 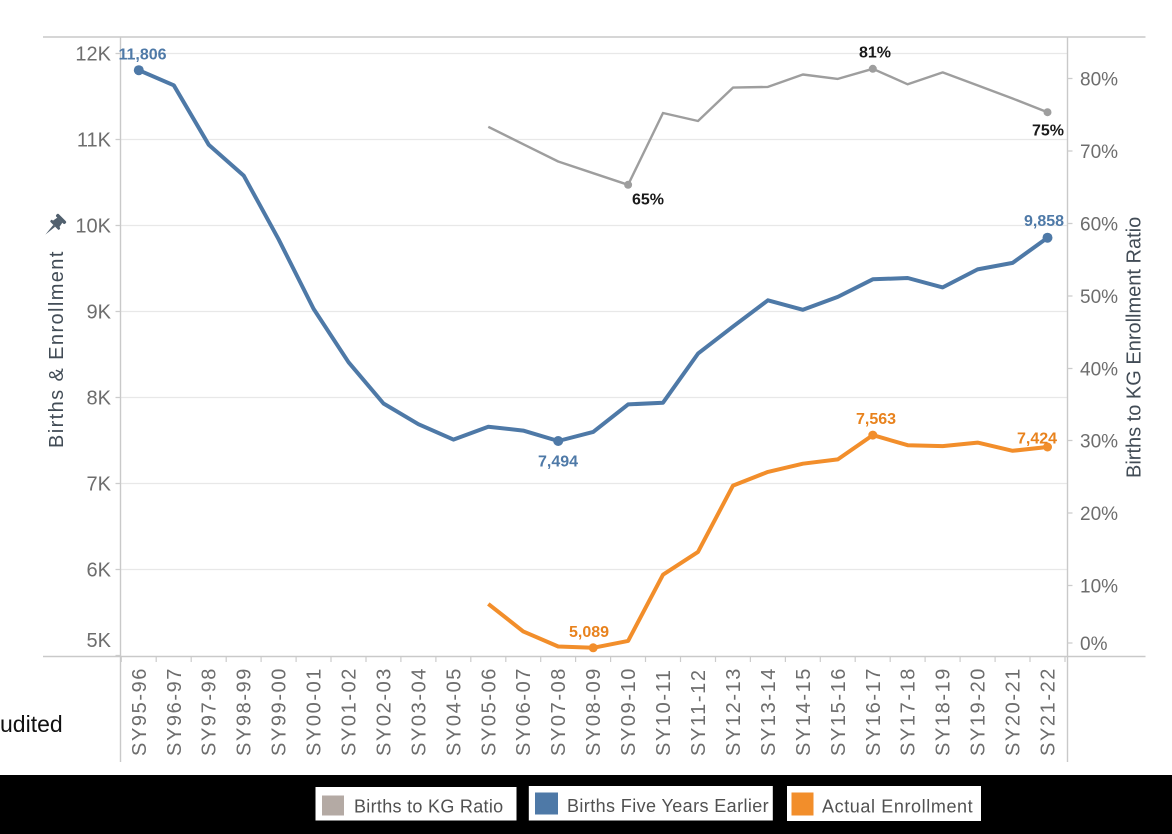 What do you see at coordinates (1099, 442) in the screenshot?
I see `svg-text: 30%` at bounding box center [1099, 442].